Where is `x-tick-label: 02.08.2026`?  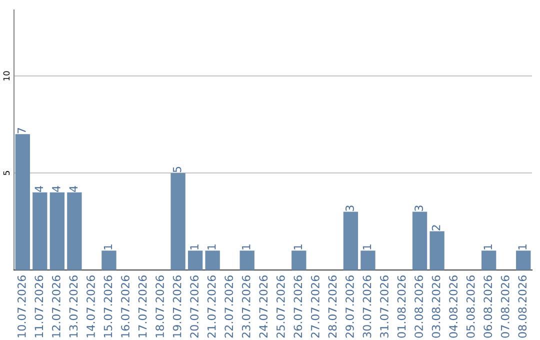 x-tick-label: 02.08.2026 is located at coordinates (418, 307).